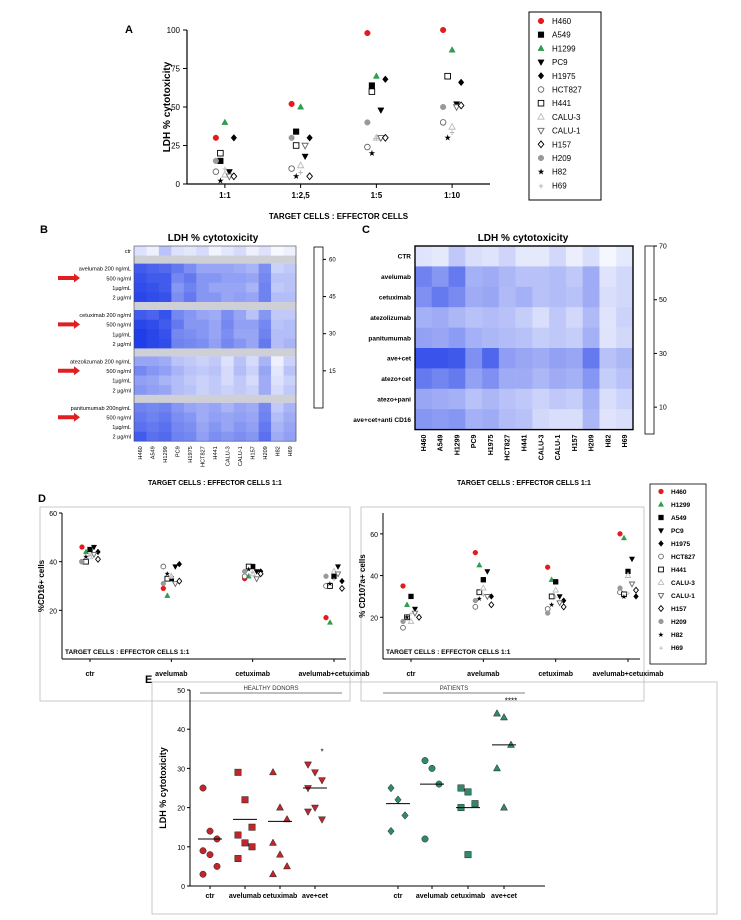 Image resolution: width=741 pixels, height=920 pixels. I want to click on y-tick-label: 0, so click(183, 887).